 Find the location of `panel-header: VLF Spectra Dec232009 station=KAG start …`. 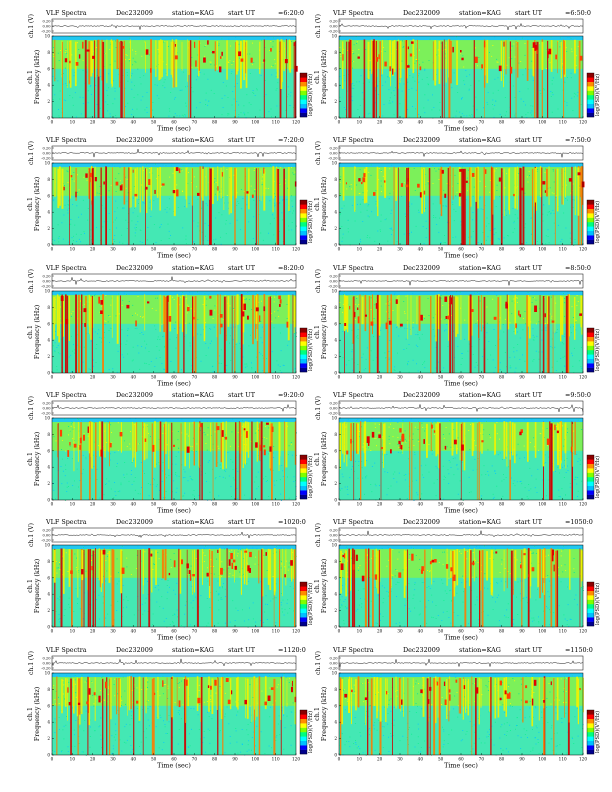

panel-header: VLF Spectra Dec232009 station=KAG start … is located at coordinates (179, 522).